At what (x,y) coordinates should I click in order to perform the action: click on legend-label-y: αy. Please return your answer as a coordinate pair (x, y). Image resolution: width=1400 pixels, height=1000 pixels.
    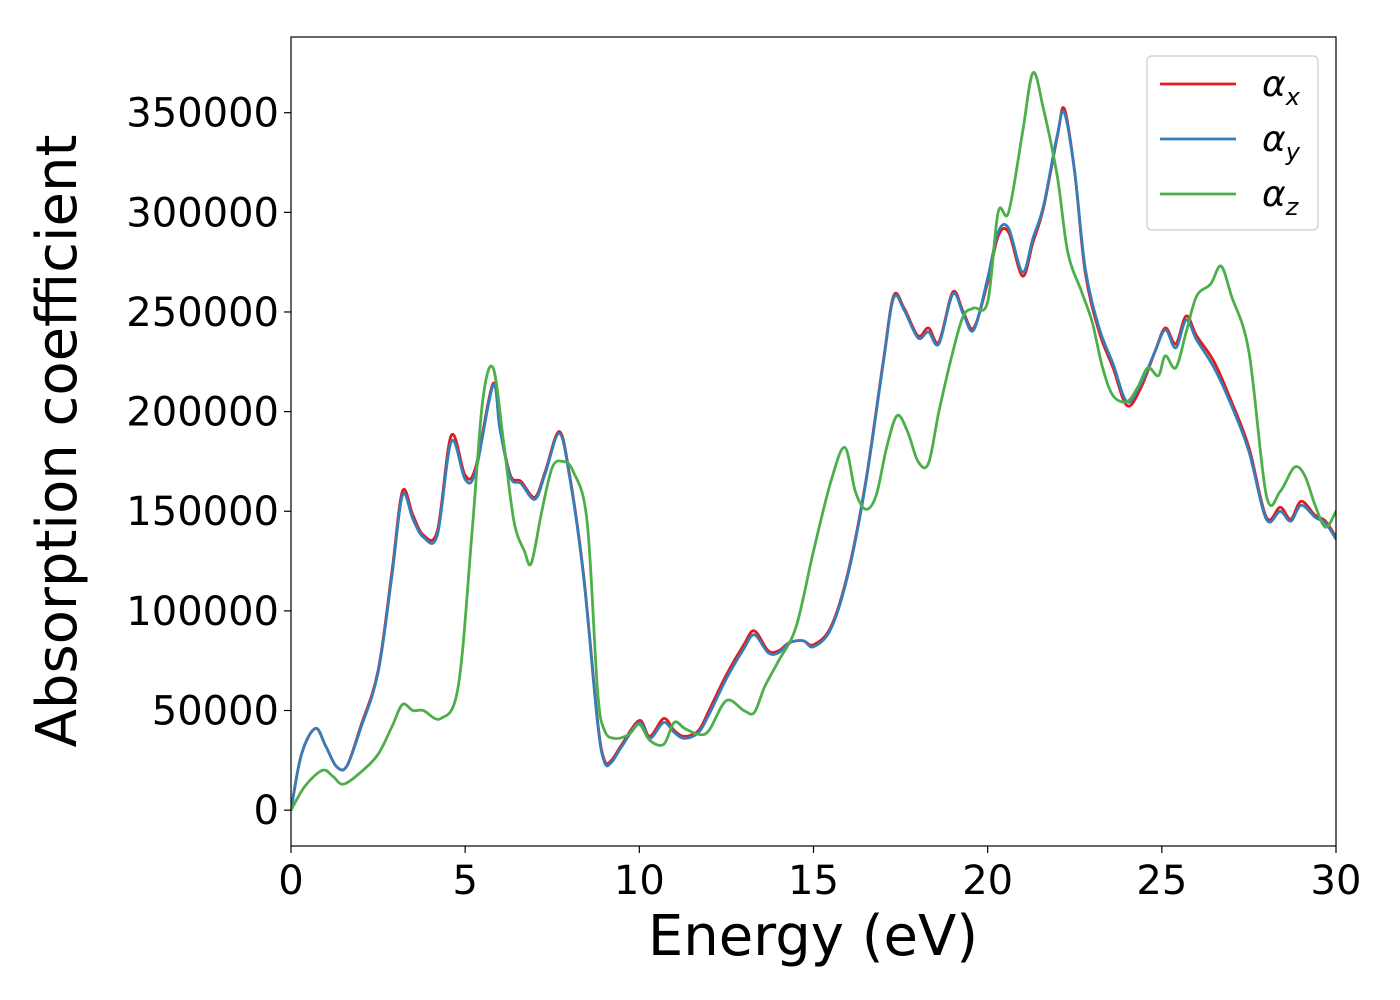
    Looking at the image, I should click on (1281, 142).